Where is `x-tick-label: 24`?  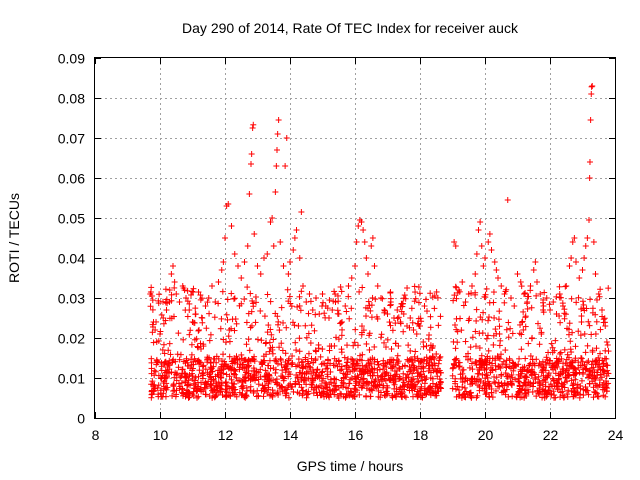
x-tick-label: 24 is located at coordinates (616, 435).